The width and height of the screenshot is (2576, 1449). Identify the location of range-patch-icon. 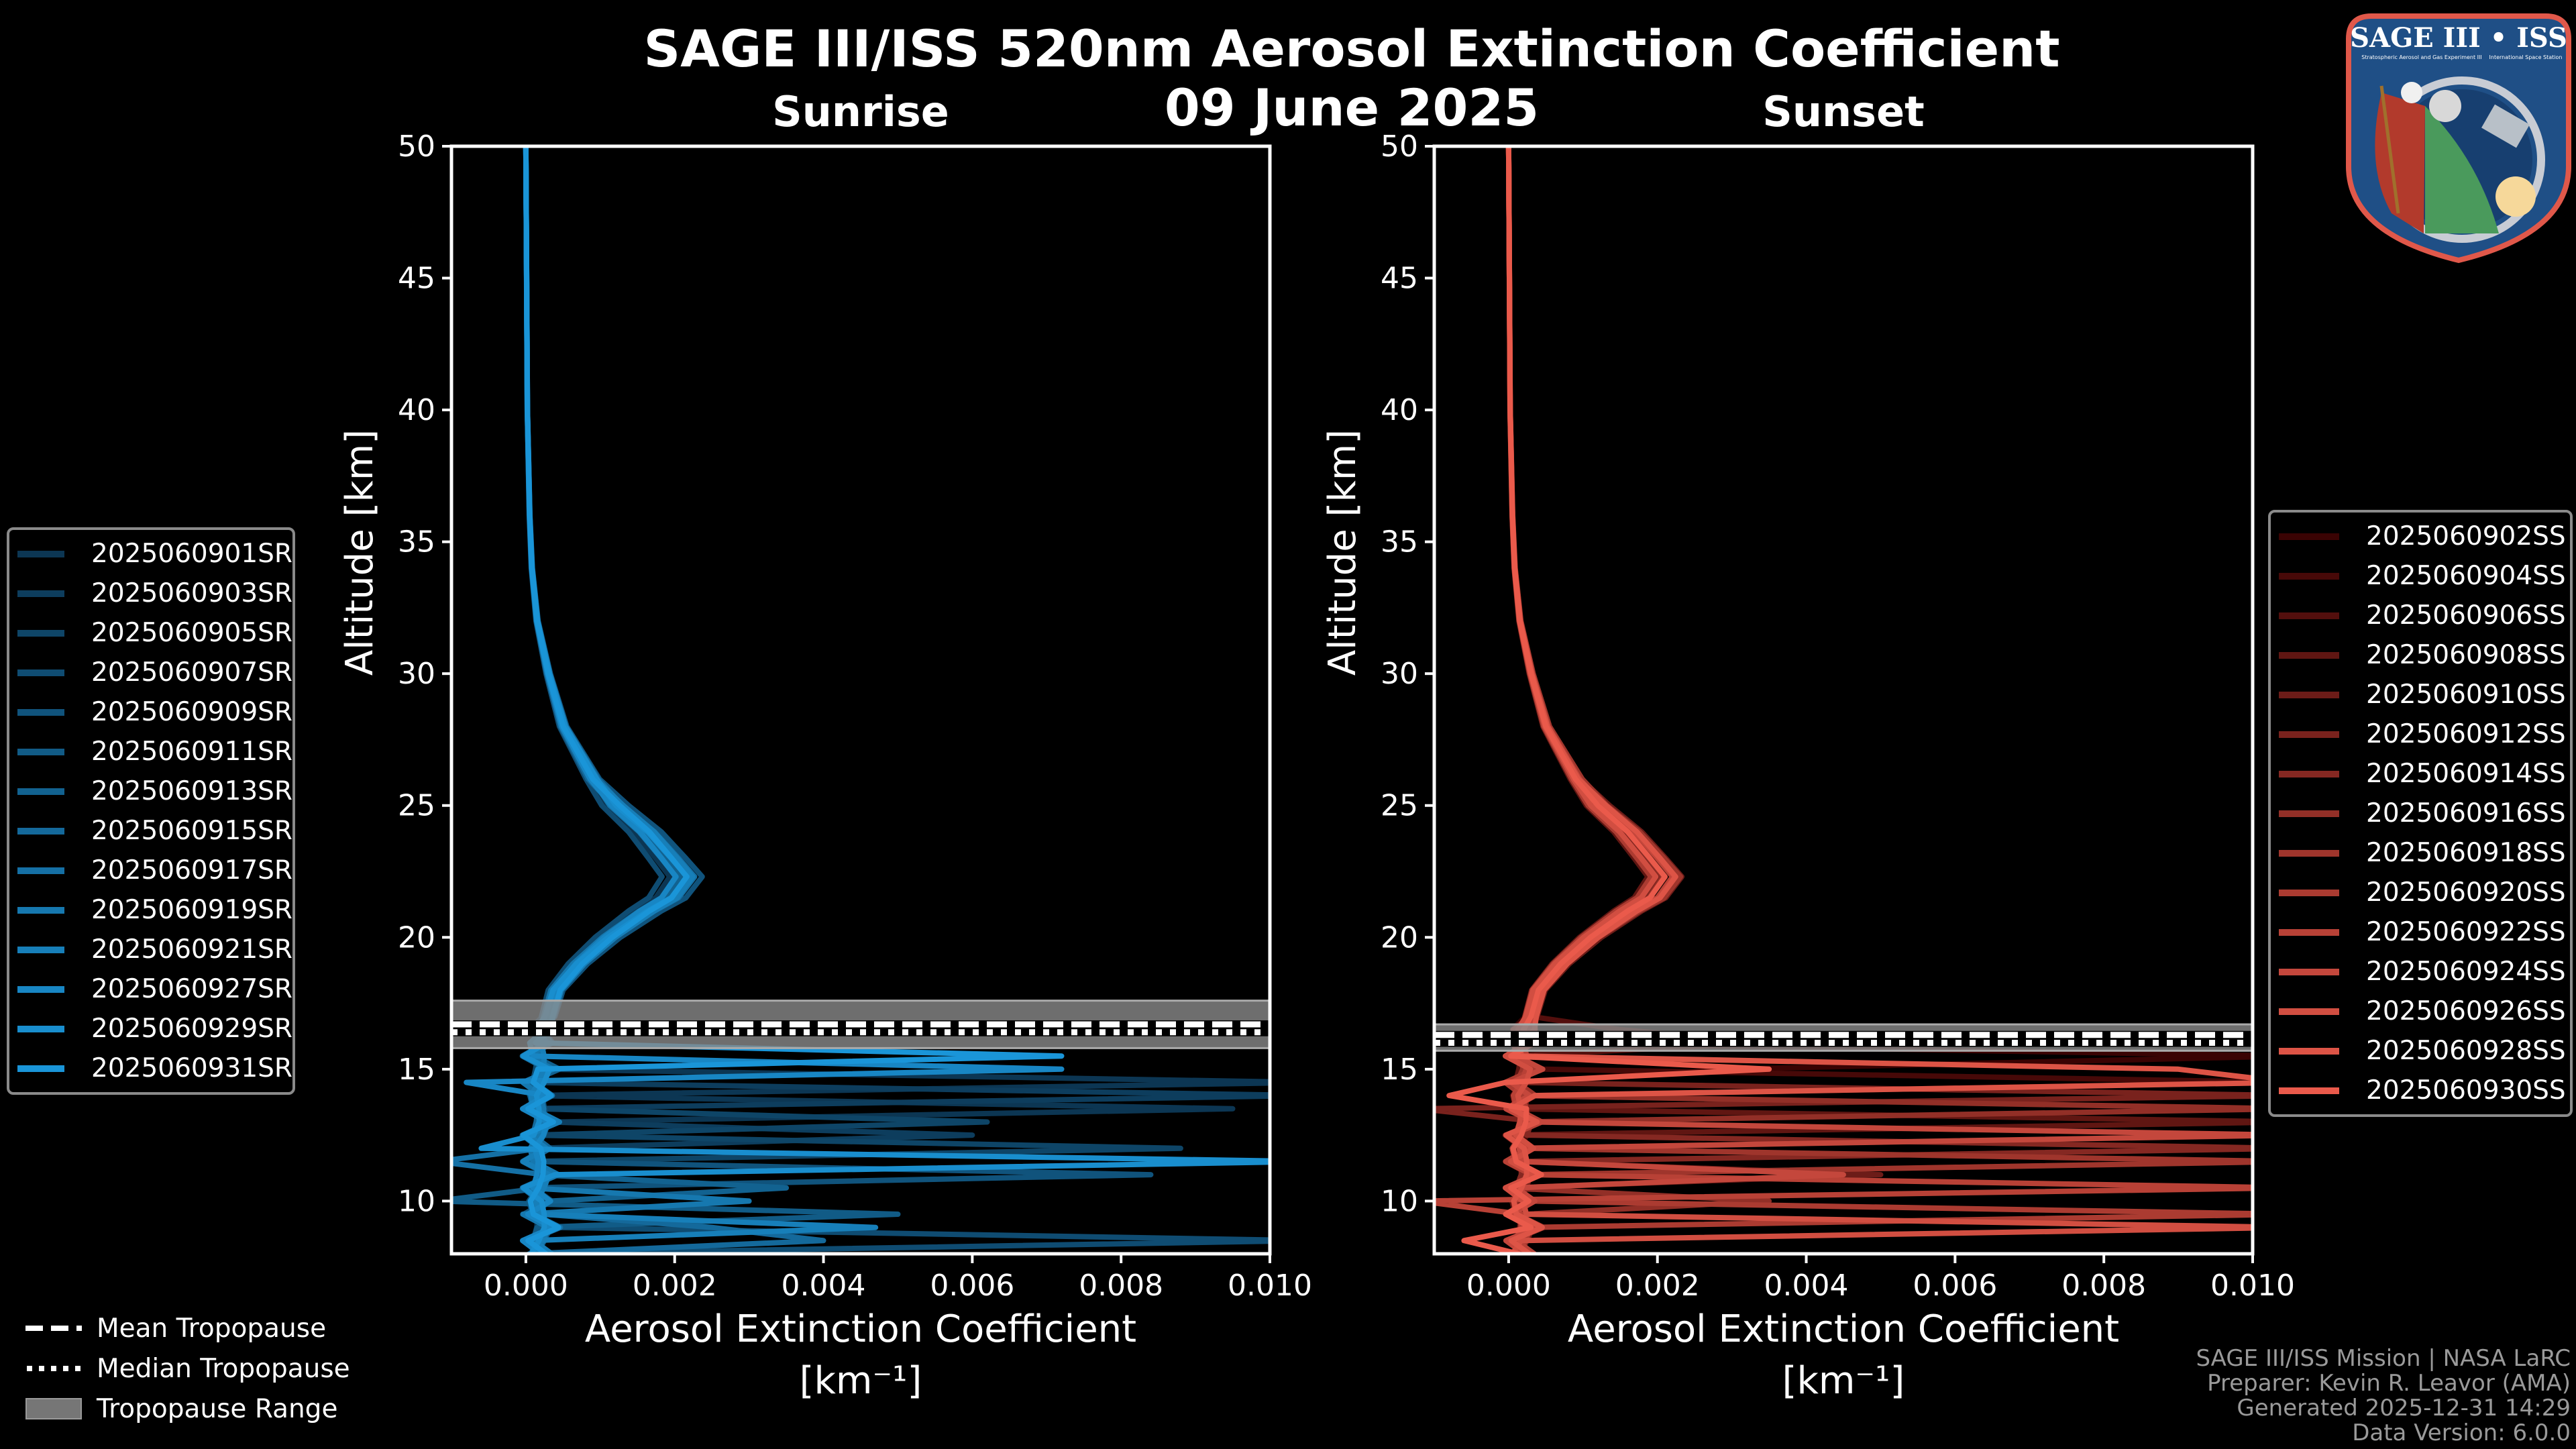
(53, 1408).